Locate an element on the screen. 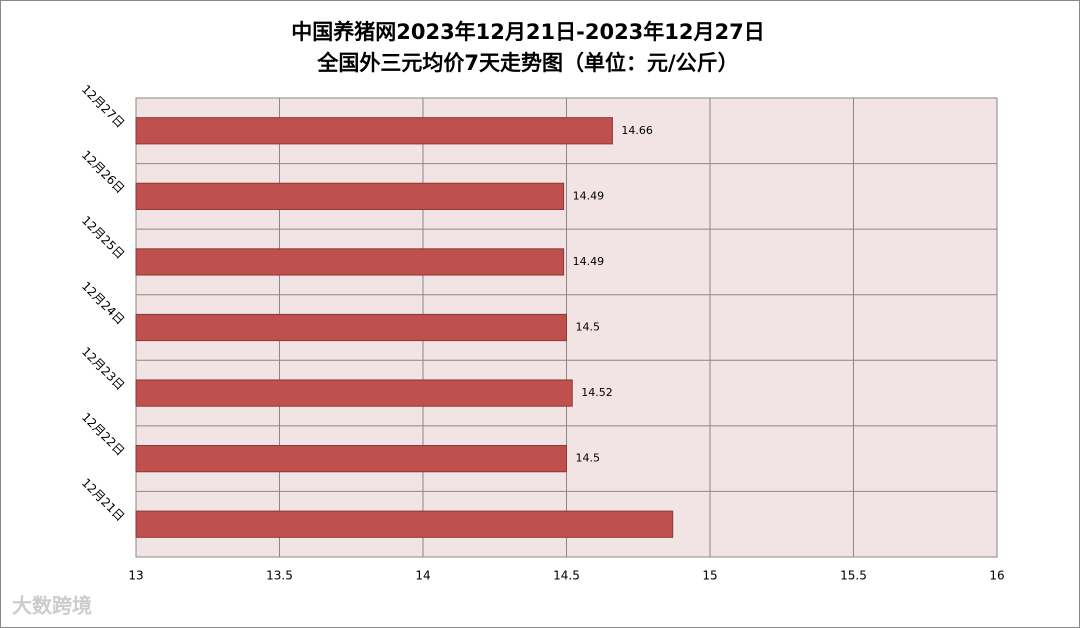 The image size is (1080, 628). chart-title: 中国养猪网2023年12月21日-2023年12月27日 is located at coordinates (528, 32).